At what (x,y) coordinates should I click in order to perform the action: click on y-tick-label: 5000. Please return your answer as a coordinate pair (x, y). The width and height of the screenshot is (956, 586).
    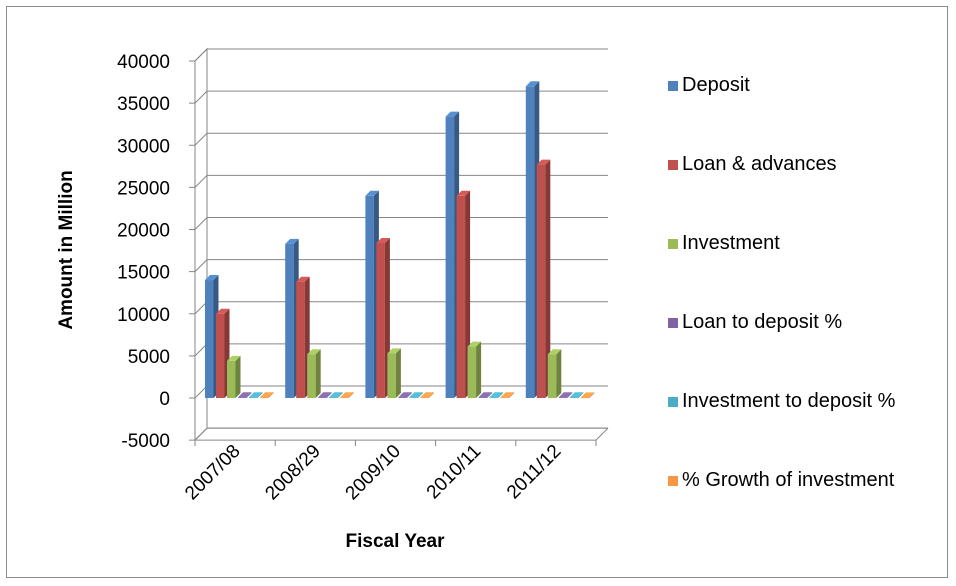
    Looking at the image, I should click on (149, 357).